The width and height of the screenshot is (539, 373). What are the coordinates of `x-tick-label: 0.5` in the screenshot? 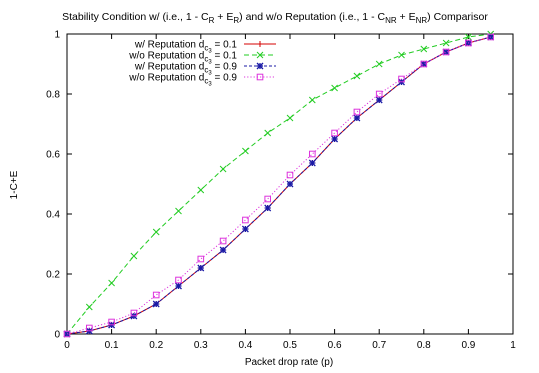 It's located at (290, 345).